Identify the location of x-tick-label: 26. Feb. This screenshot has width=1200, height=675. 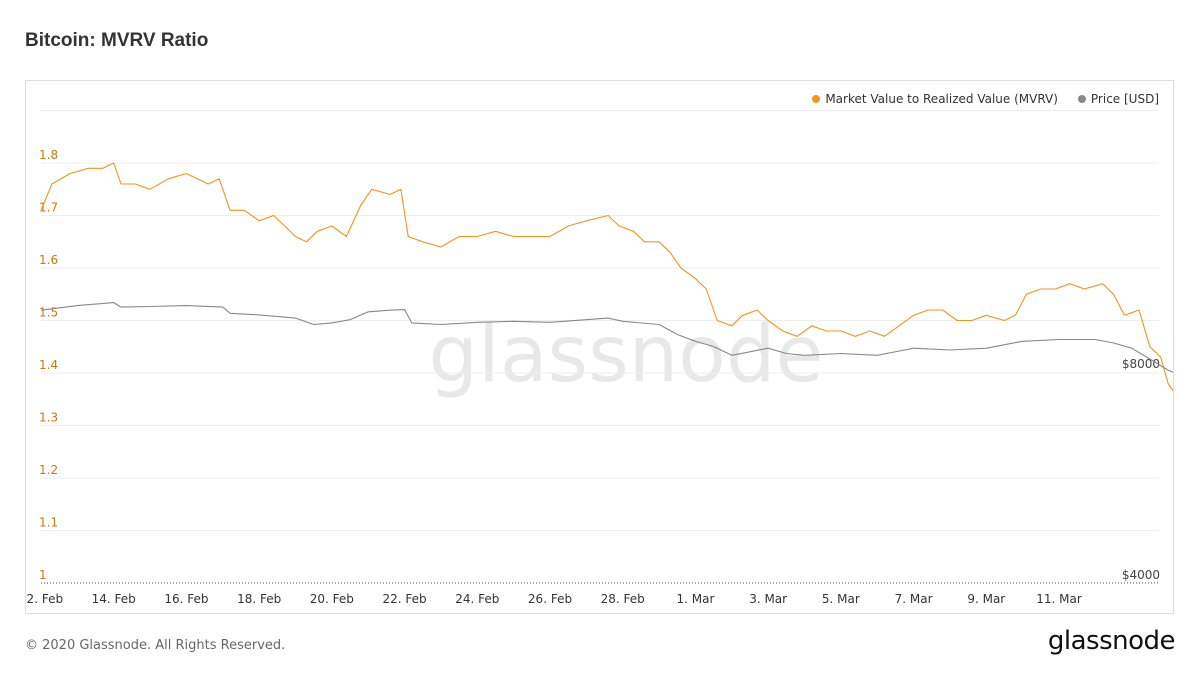
(550, 599).